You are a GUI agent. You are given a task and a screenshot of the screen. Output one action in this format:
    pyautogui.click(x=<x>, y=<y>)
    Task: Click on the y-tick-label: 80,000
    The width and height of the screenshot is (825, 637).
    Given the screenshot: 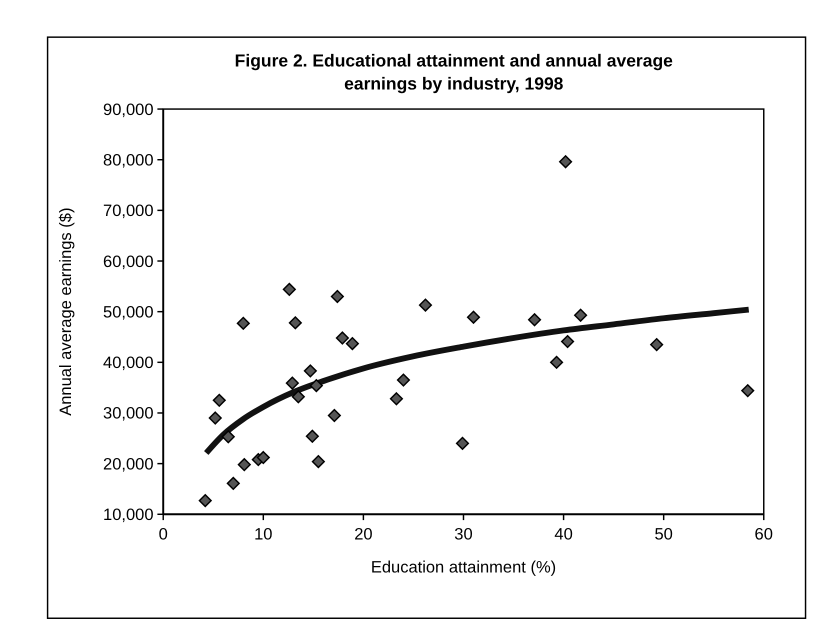 What is the action you would take?
    pyautogui.click(x=128, y=160)
    